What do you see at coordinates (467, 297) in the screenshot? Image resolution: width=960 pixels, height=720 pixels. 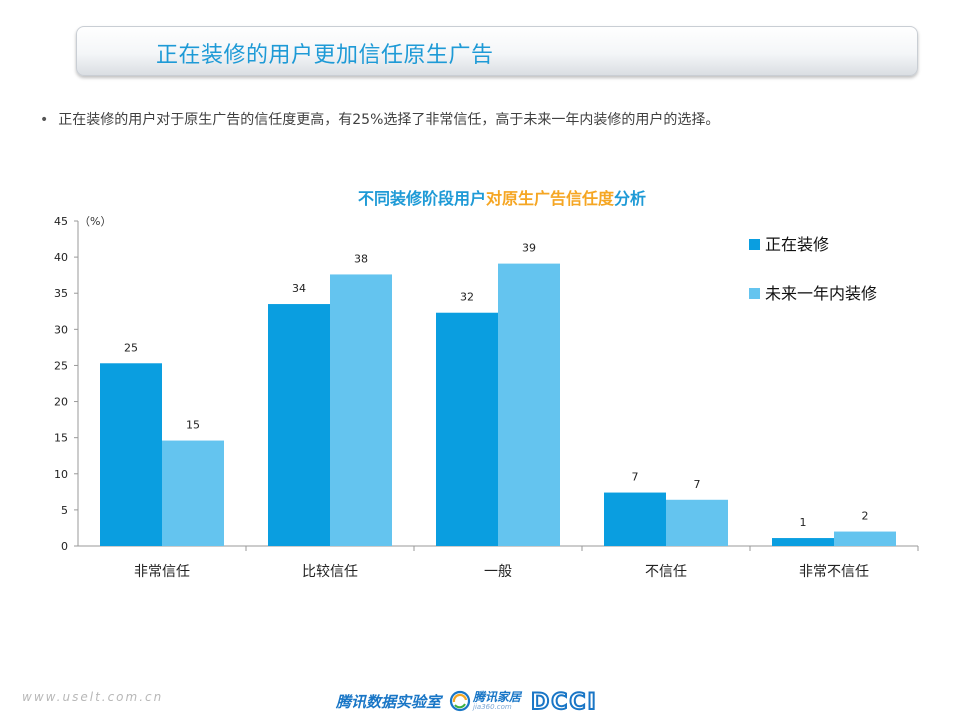 I see `data-label: 32` at bounding box center [467, 297].